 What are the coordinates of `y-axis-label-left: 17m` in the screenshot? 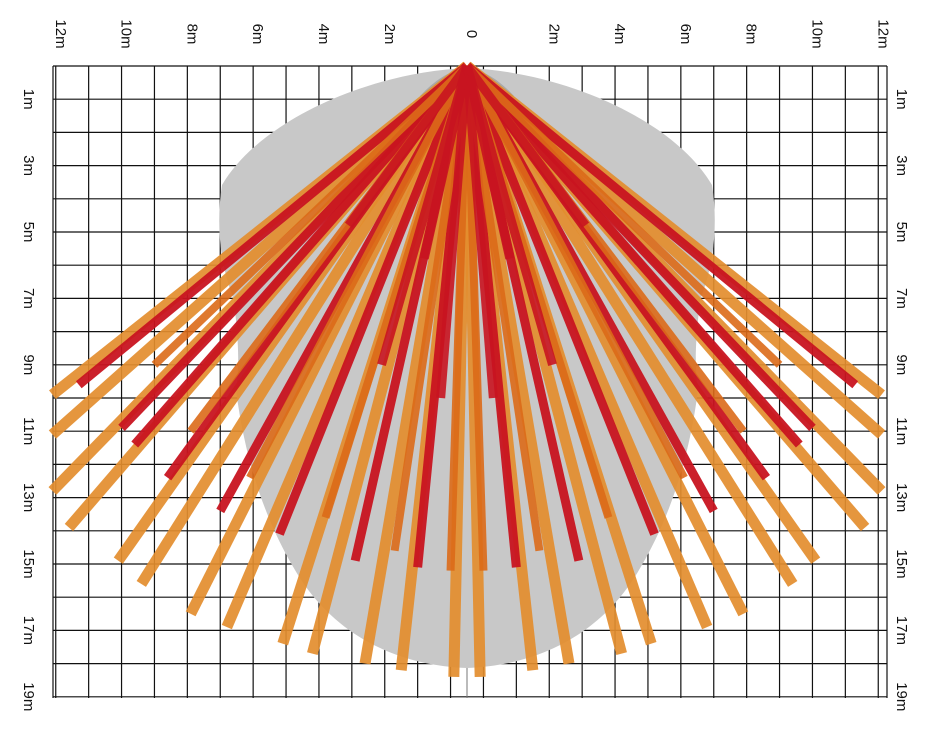 It's located at (28, 630).